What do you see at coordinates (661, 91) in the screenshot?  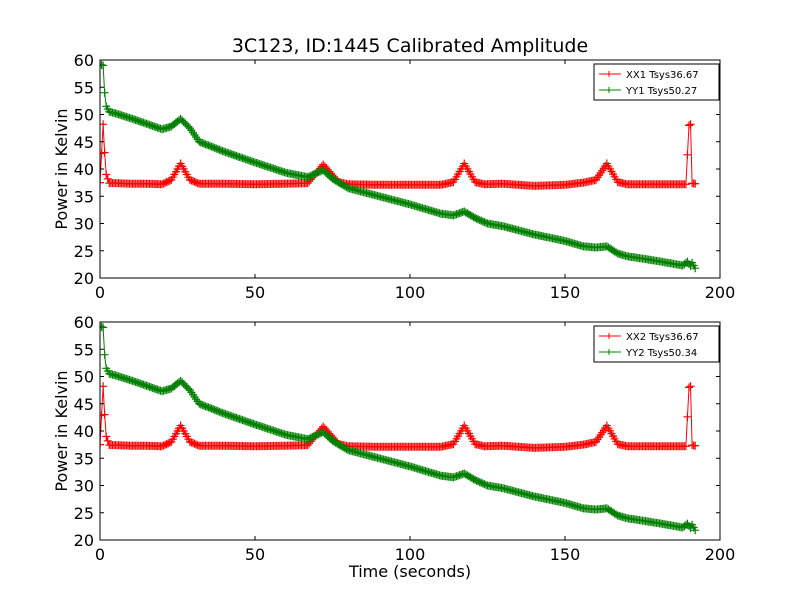 I see `legend-label: YY1 Tsys50.27` at bounding box center [661, 91].